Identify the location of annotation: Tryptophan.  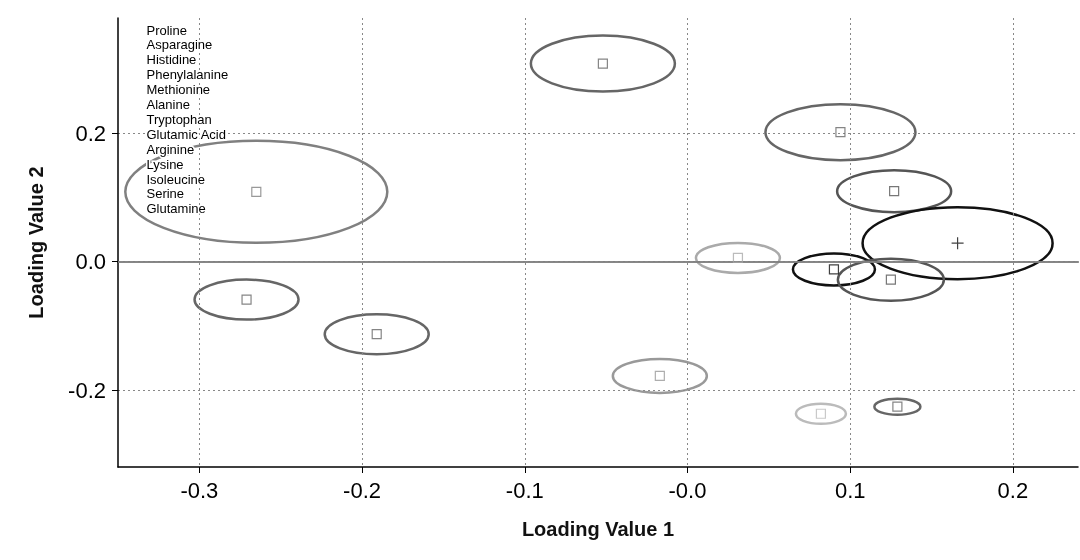
(179, 119).